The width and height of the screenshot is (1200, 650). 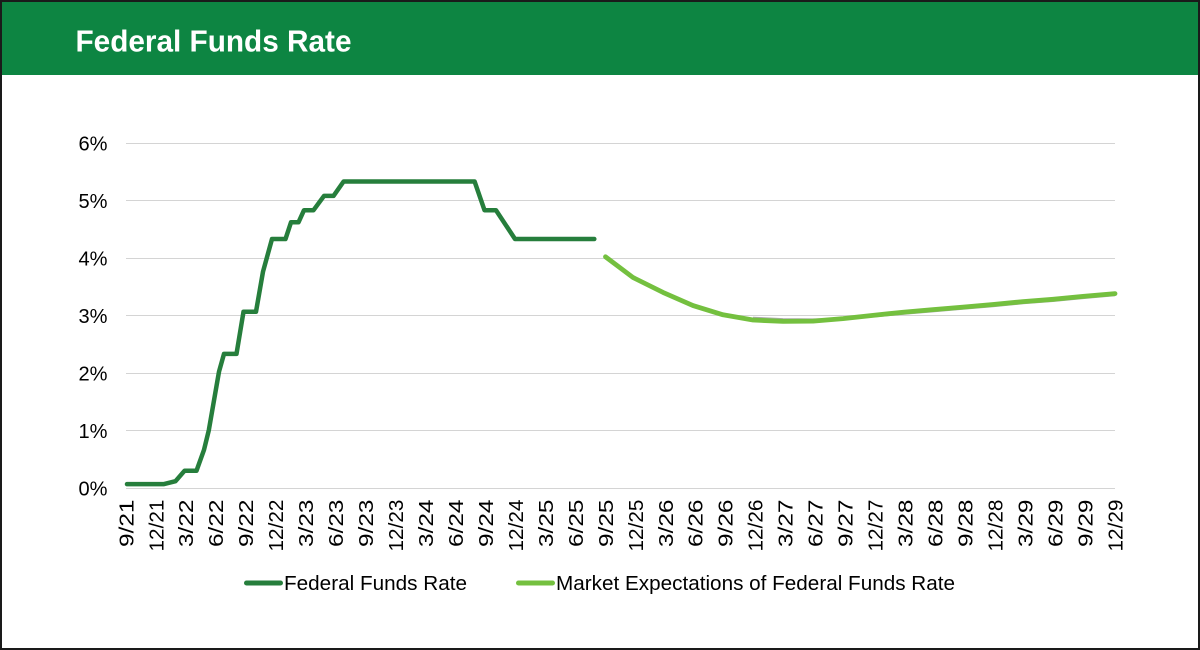 What do you see at coordinates (1115, 526) in the screenshot?
I see `svg-text: 12/29` at bounding box center [1115, 526].